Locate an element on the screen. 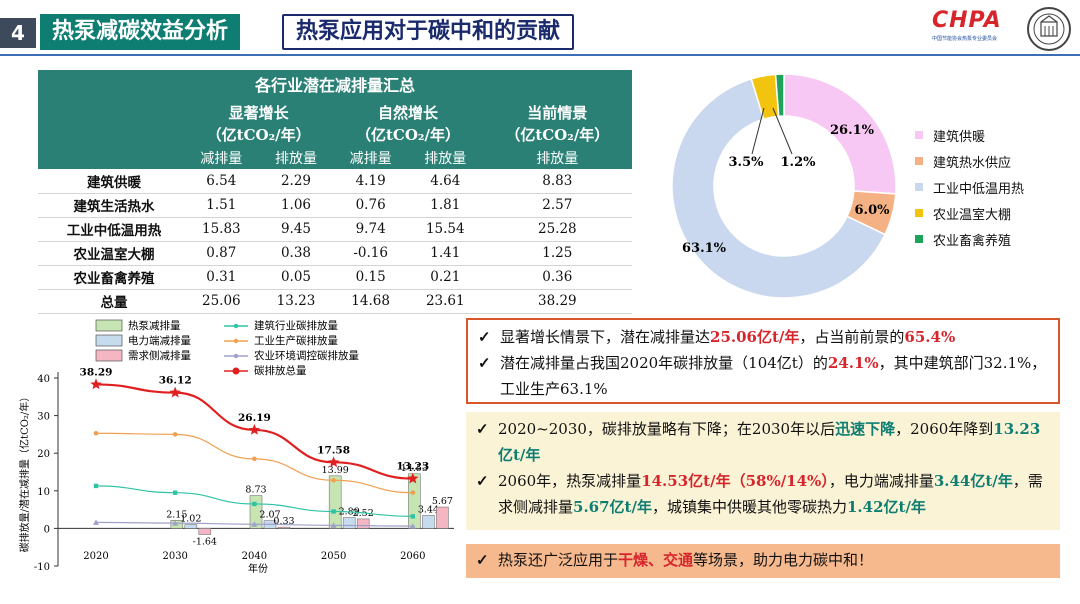 The image size is (1080, 604). bar-data-label: 1.02 is located at coordinates (190, 519).